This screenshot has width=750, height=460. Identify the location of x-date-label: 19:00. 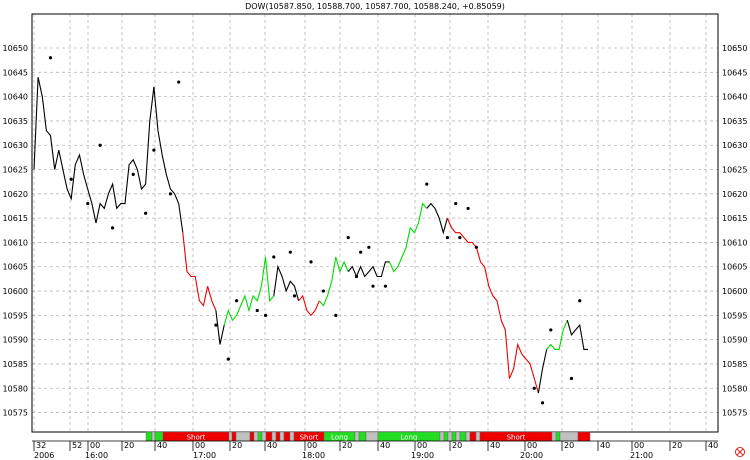
(422, 455).